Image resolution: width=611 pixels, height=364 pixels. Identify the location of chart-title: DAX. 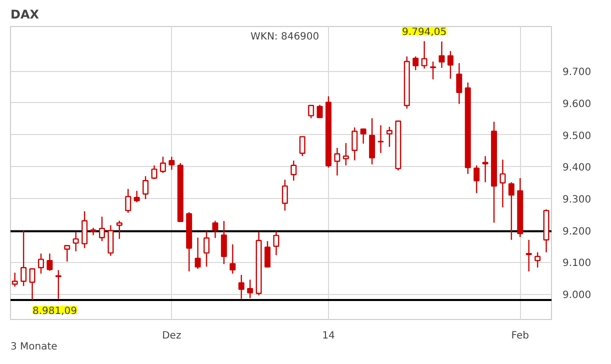
(25, 15).